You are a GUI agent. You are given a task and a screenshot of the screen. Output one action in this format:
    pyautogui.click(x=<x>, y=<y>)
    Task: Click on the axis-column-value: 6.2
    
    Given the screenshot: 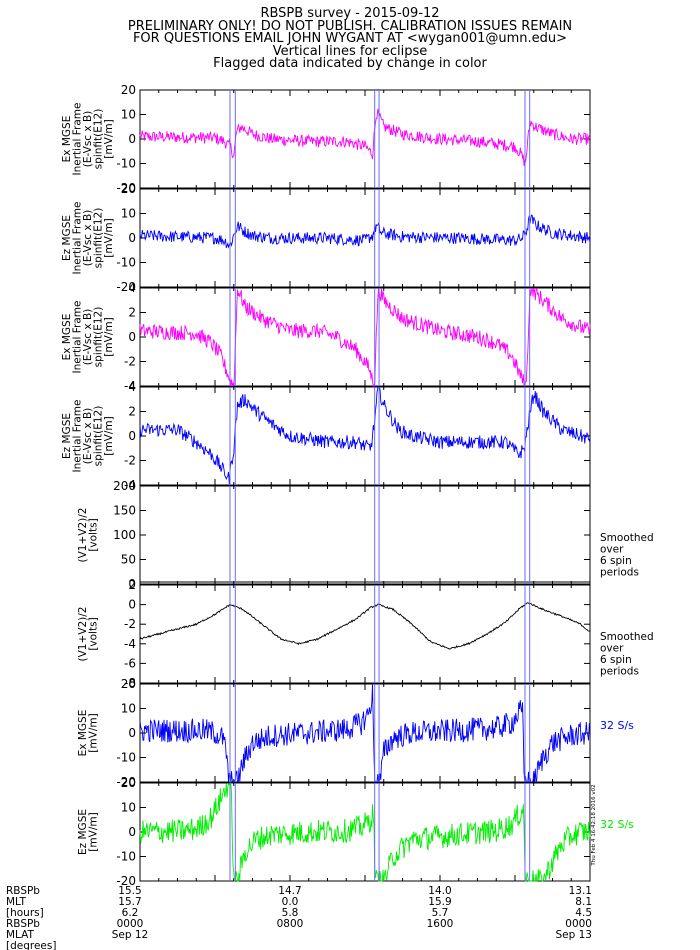 What is the action you would take?
    pyautogui.click(x=130, y=913)
    